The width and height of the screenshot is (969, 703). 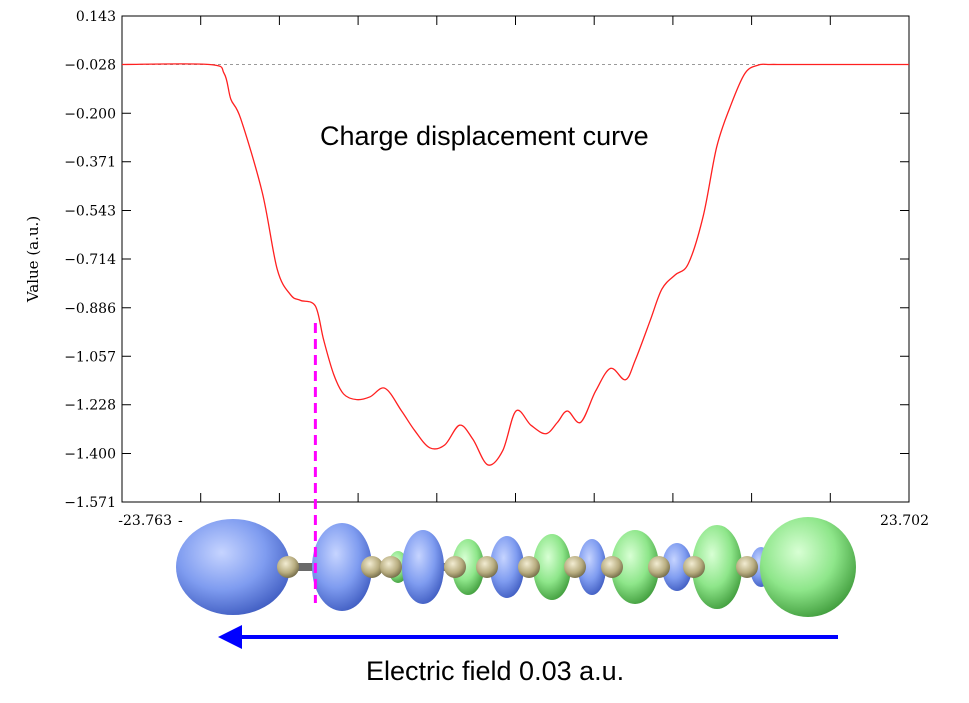 What do you see at coordinates (33, 259) in the screenshot?
I see `y-axis-label: Value (a.u.)` at bounding box center [33, 259].